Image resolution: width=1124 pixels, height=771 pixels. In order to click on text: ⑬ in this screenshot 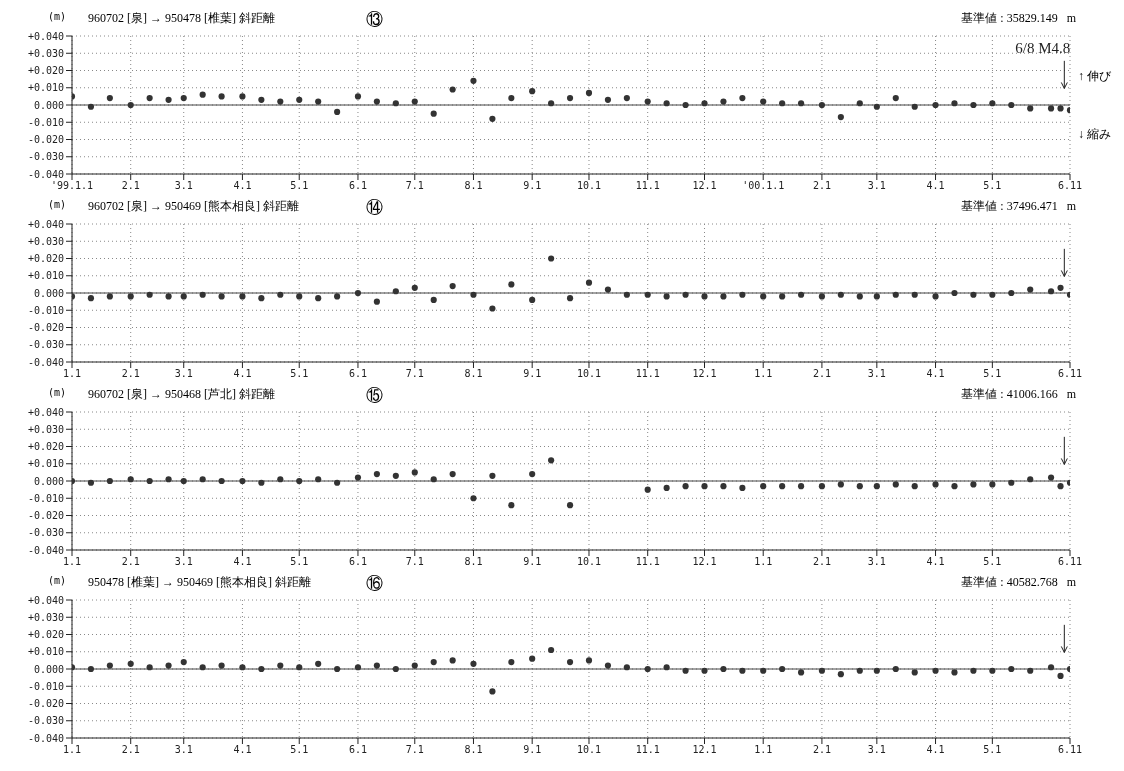, I will do `click(374, 20)`.